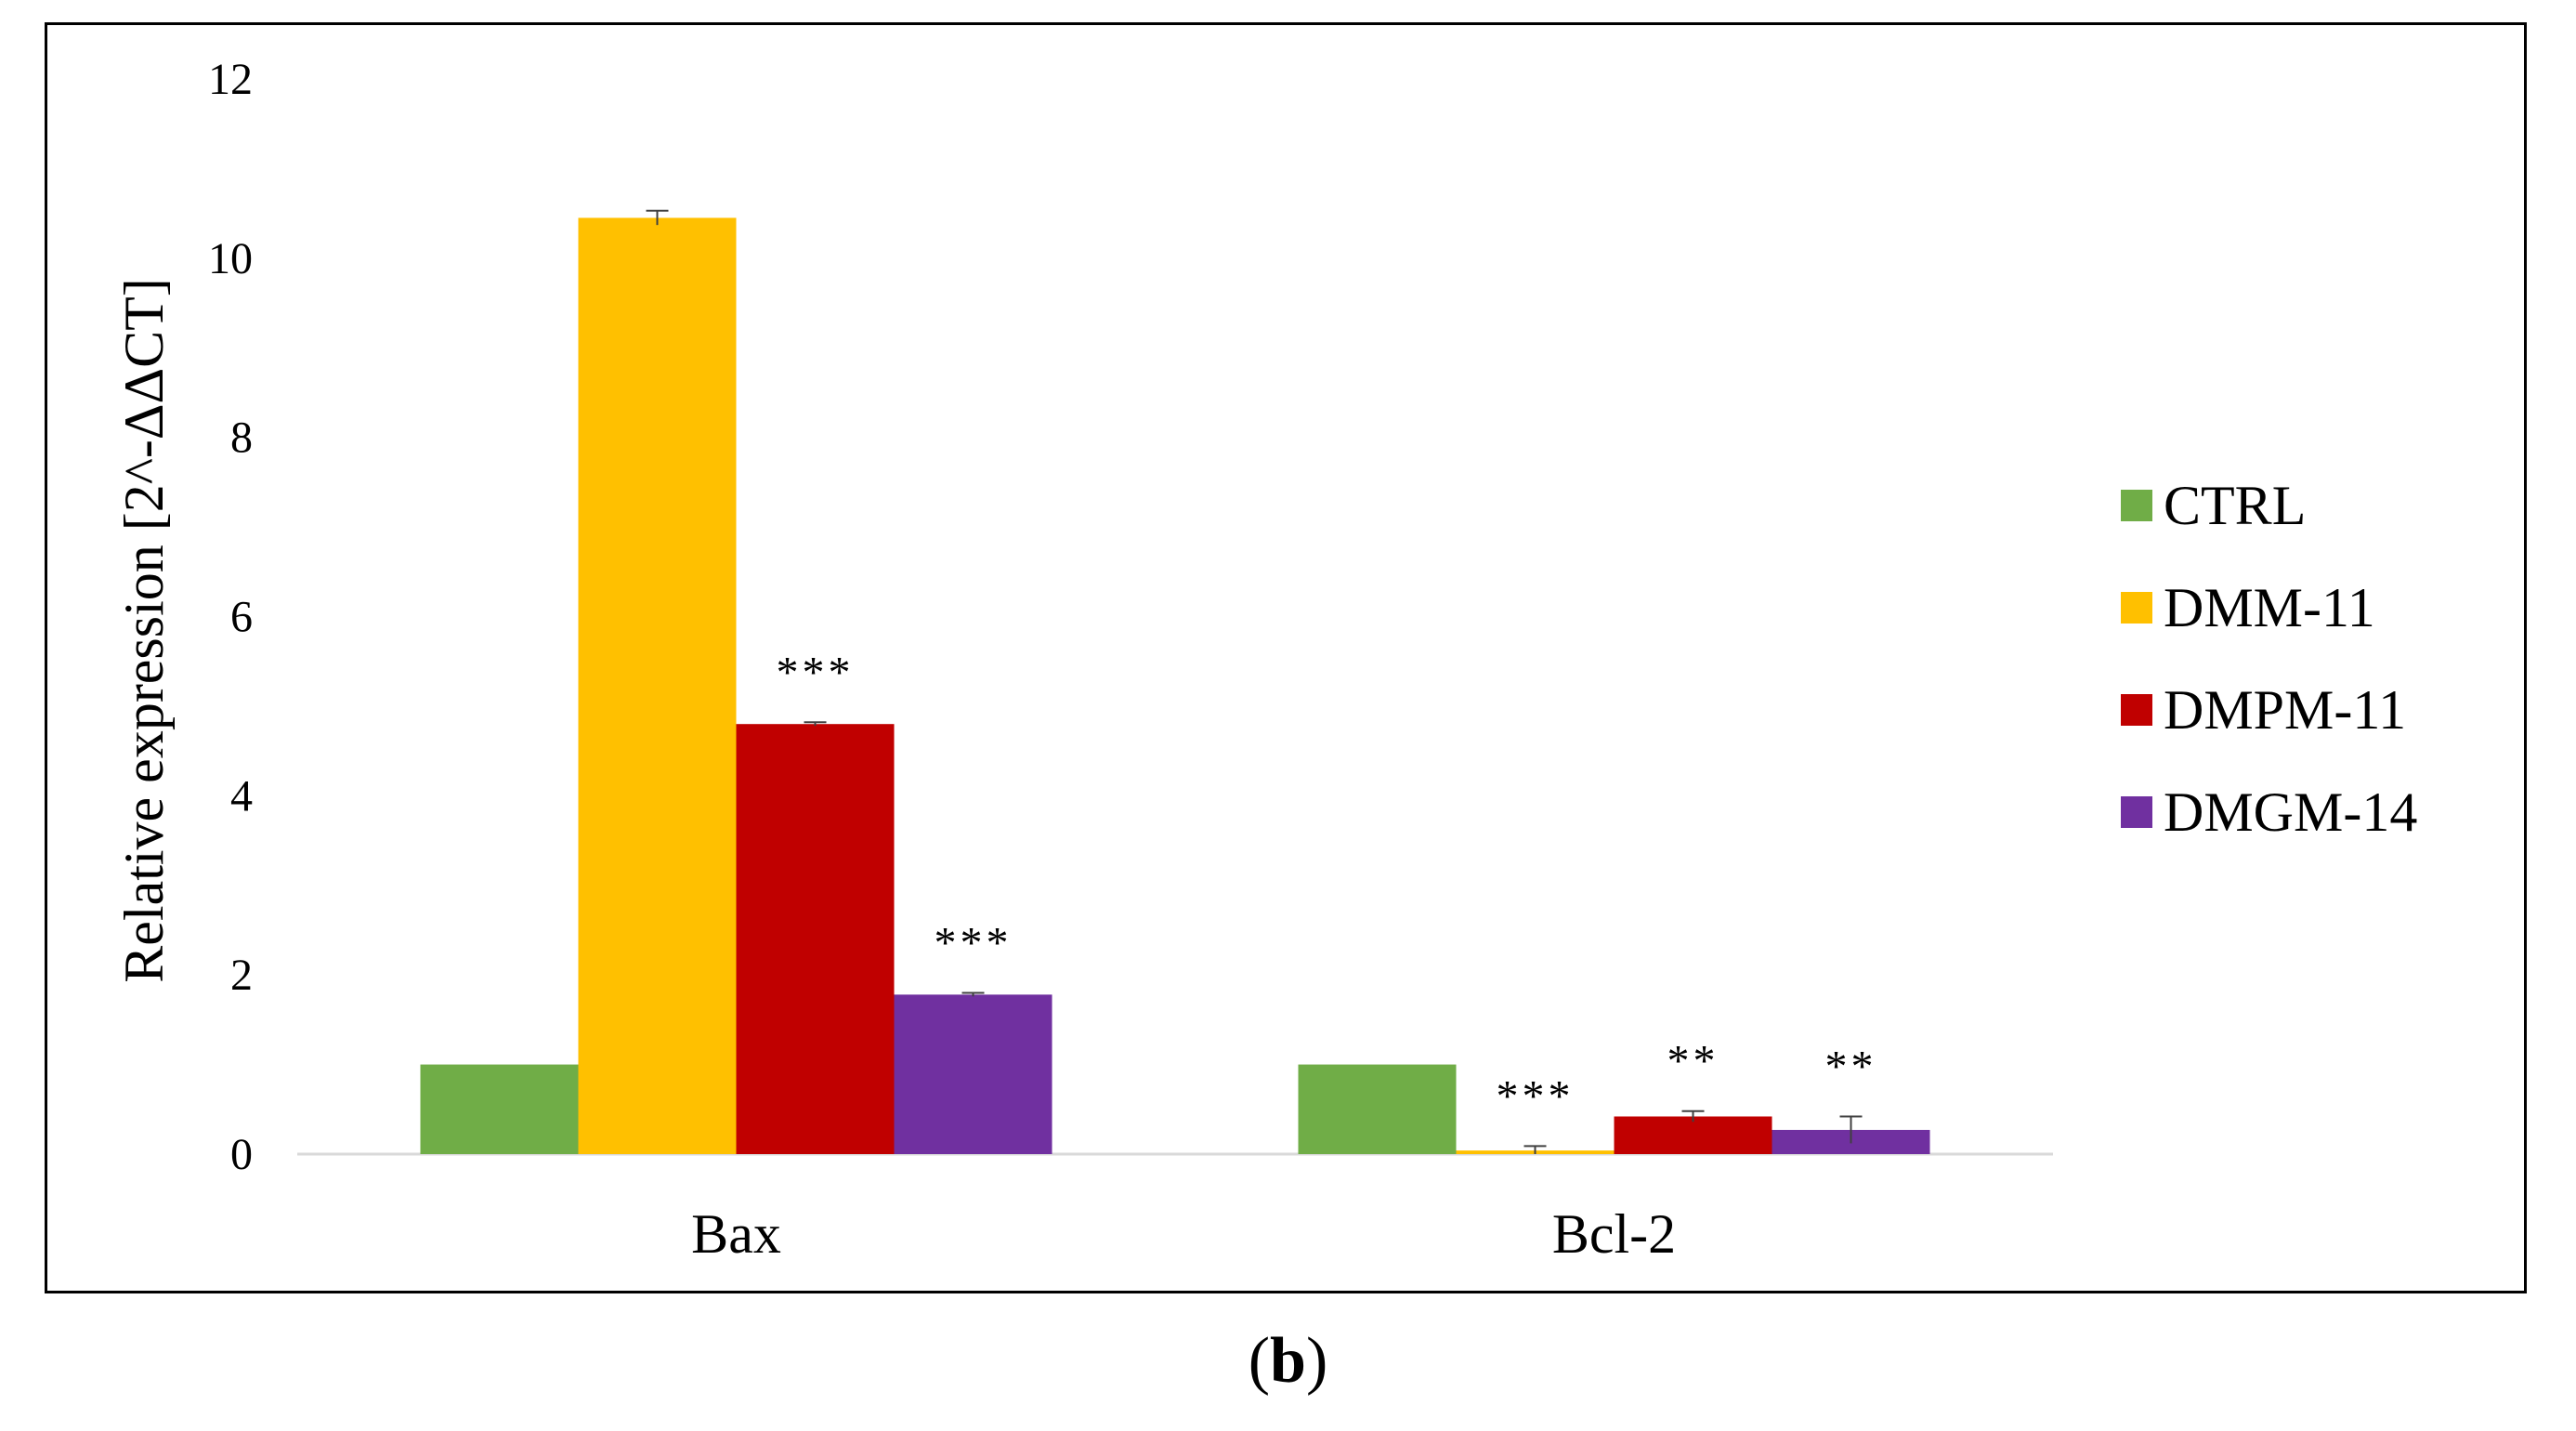 The image size is (2576, 1431). What do you see at coordinates (230, 258) in the screenshot?
I see `y-tick-label: 10` at bounding box center [230, 258].